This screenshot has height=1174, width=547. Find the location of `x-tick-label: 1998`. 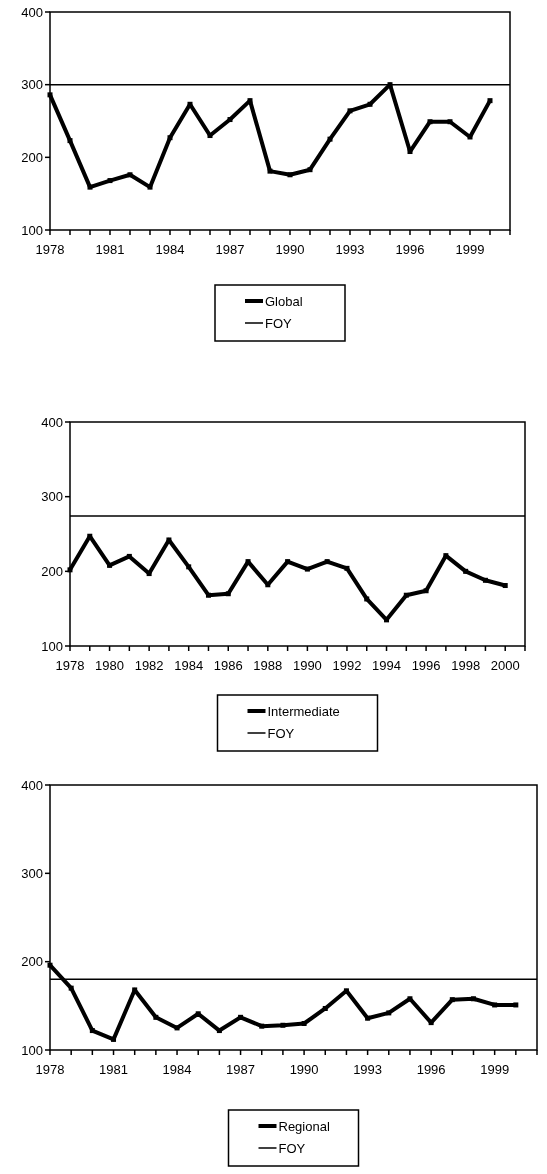

x-tick-label: 1998 is located at coordinates (466, 665).